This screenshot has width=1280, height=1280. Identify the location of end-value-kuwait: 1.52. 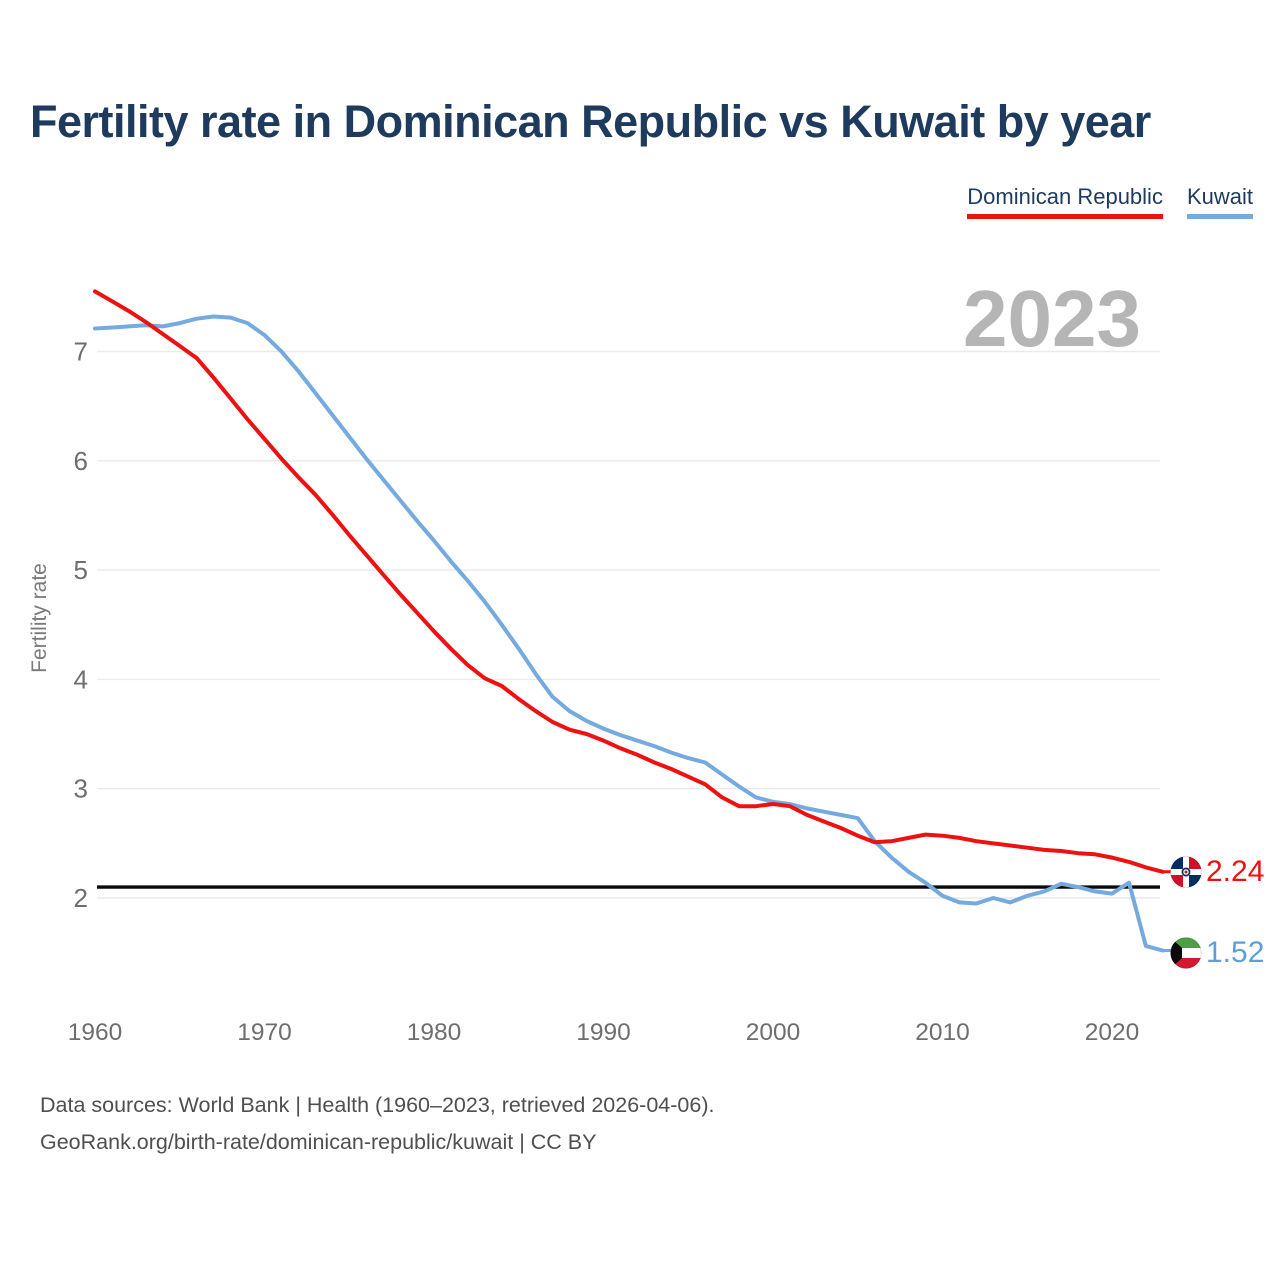
(1235, 952).